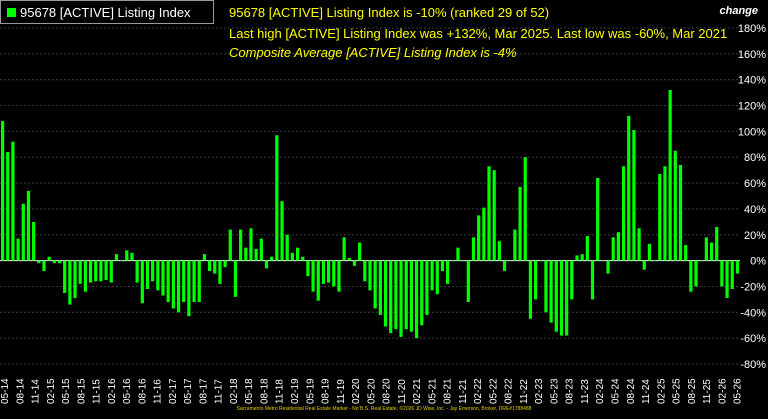 This screenshot has height=419, width=768. I want to click on x-tick-label: 05-26, so click(738, 391).